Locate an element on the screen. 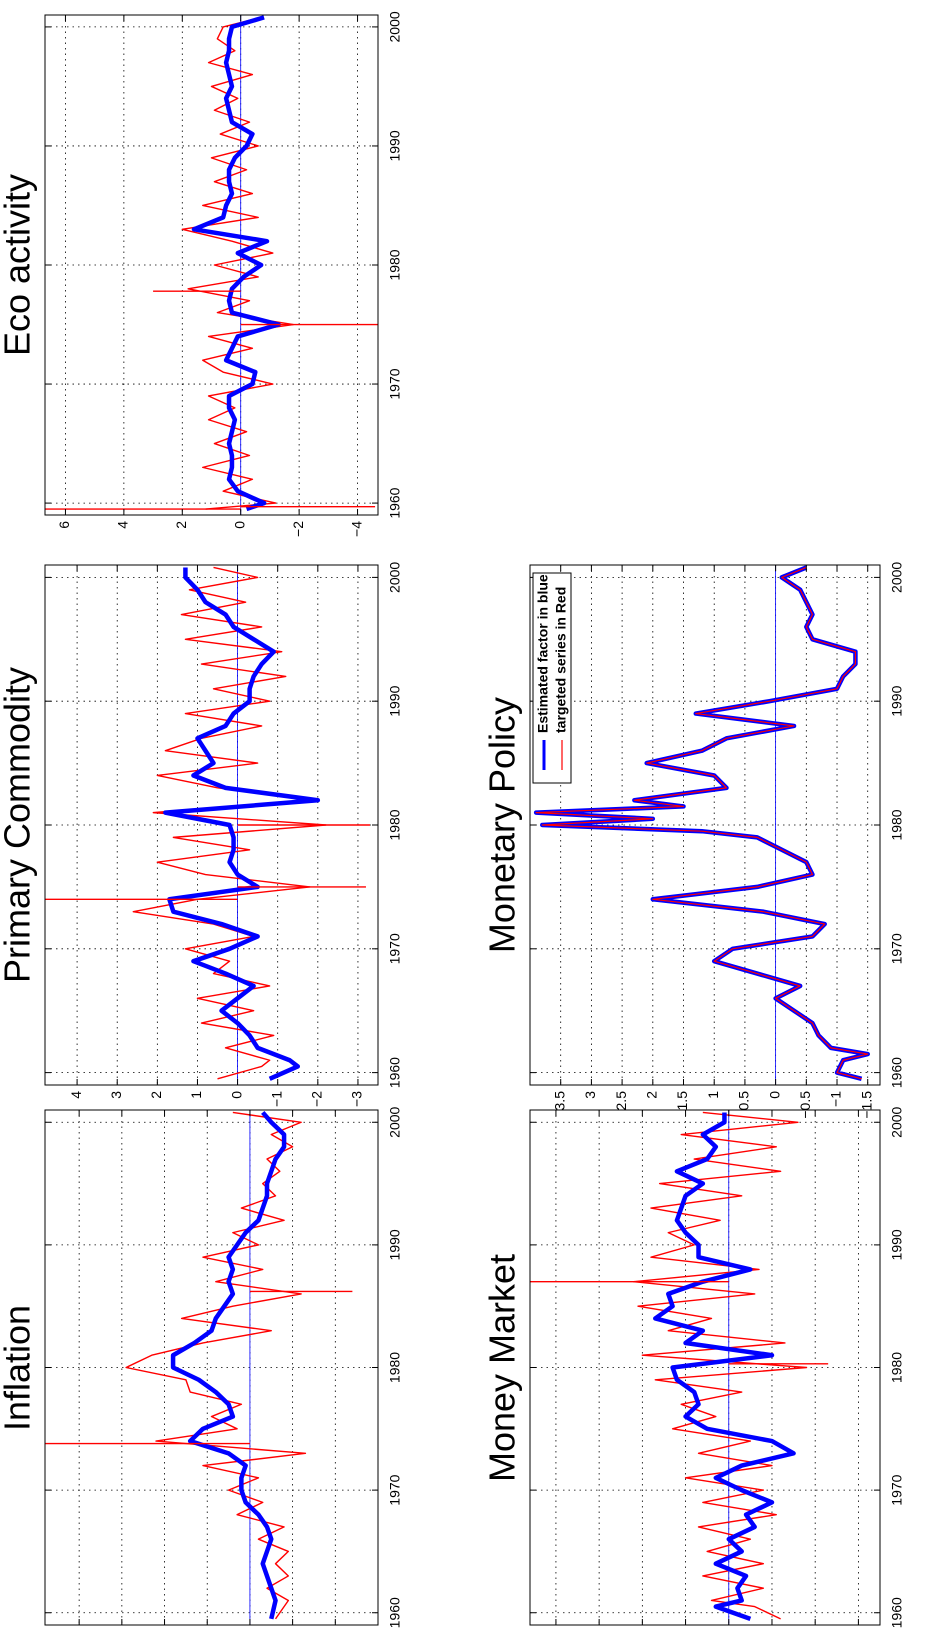 The width and height of the screenshot is (929, 1636). panel-title: Inflation is located at coordinates (19, 1368).